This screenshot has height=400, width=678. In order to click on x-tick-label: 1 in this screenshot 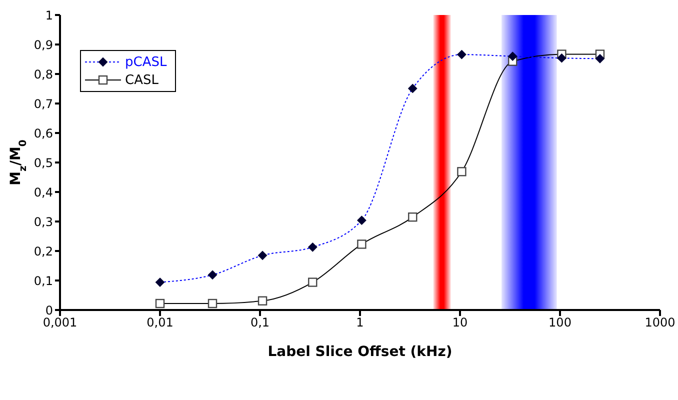, I will do `click(360, 323)`.